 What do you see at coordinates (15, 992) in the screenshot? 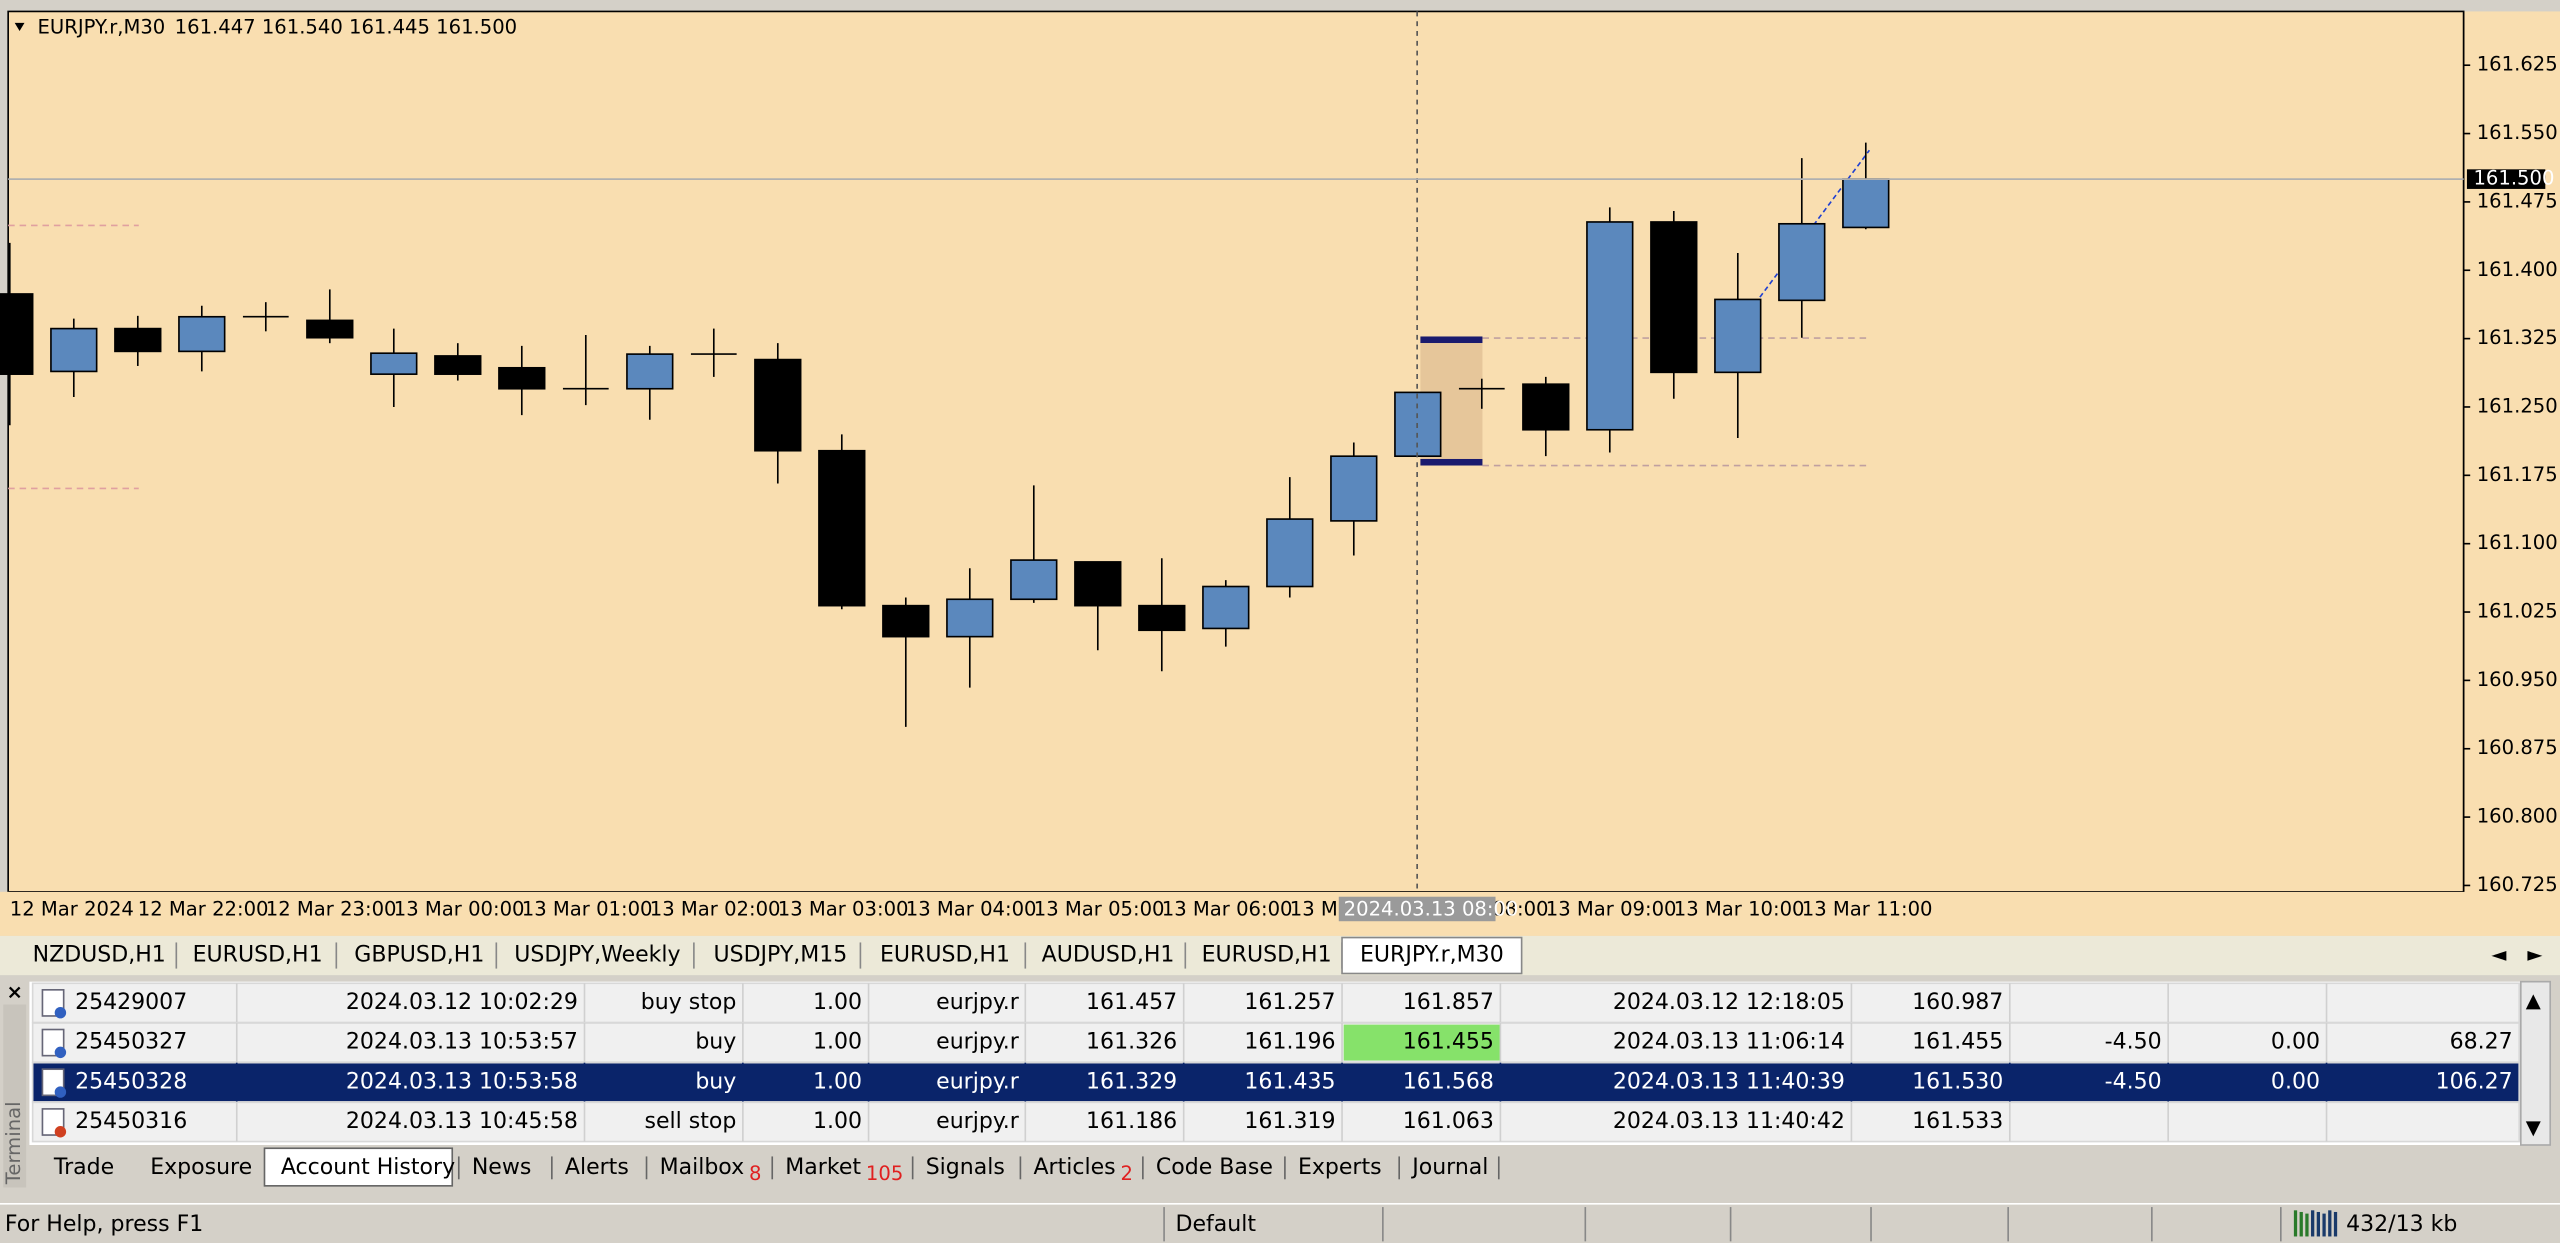
I see `close-button: ×` at bounding box center [15, 992].